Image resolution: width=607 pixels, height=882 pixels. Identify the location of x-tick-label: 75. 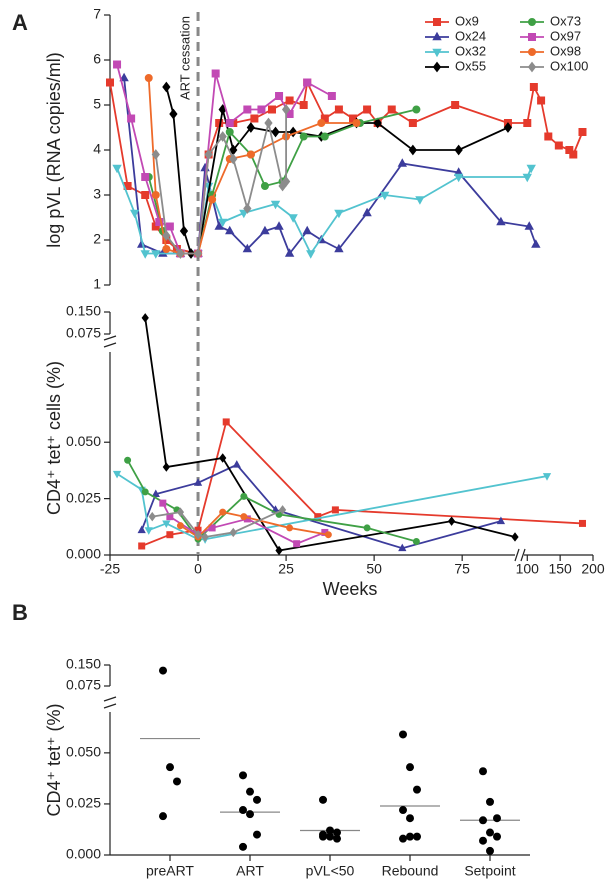
(462, 569).